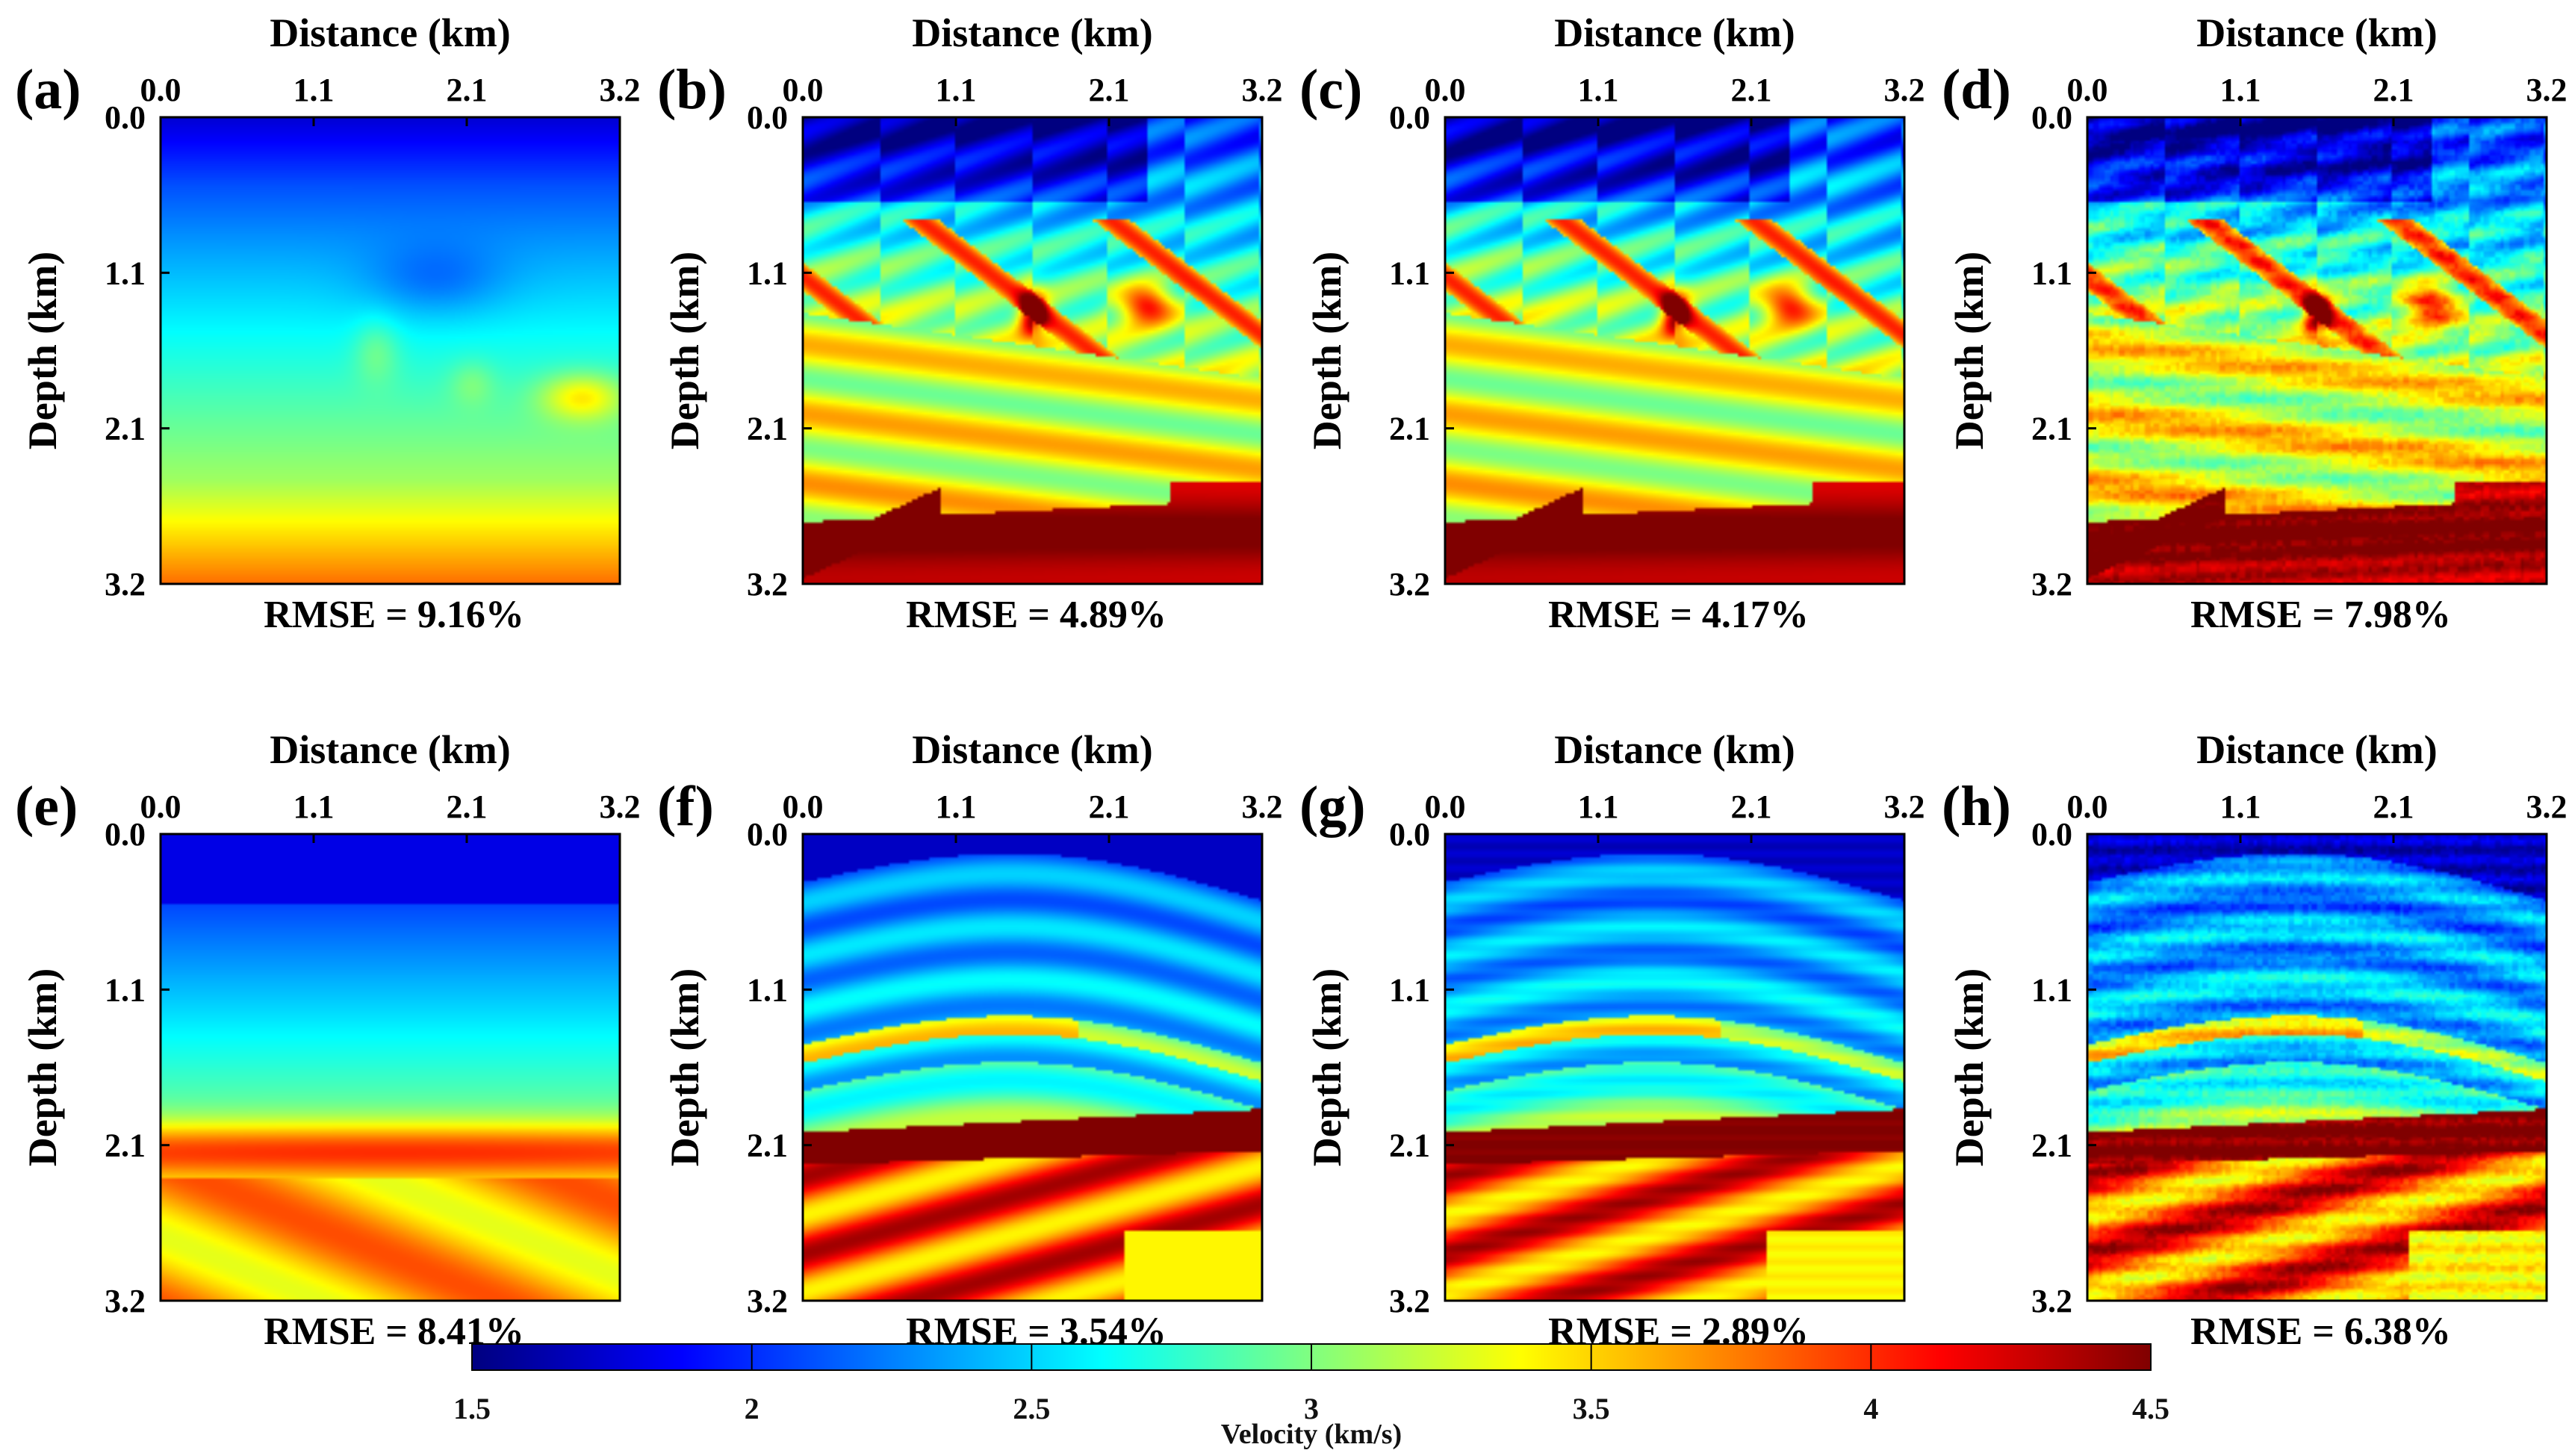 The width and height of the screenshot is (2569, 1456). What do you see at coordinates (2150, 1408) in the screenshot?
I see `colorbar-tick-label: 4.5` at bounding box center [2150, 1408].